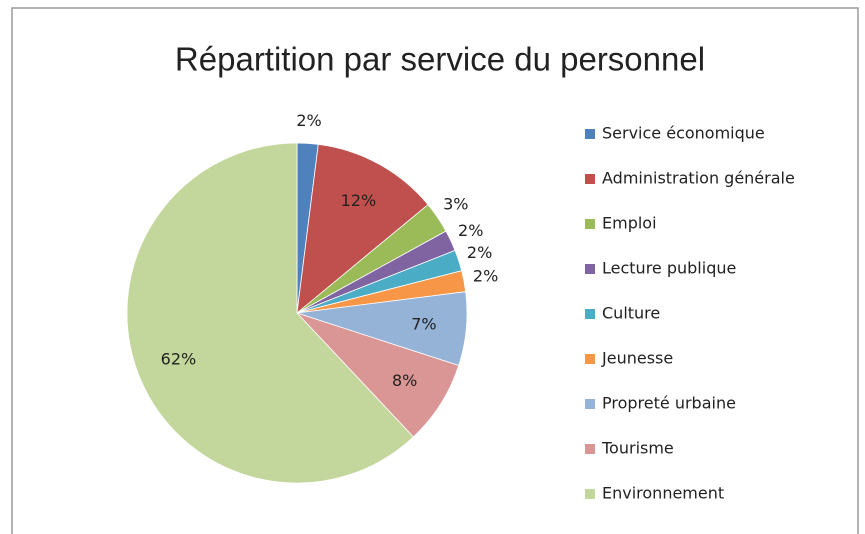  Describe the element at coordinates (669, 403) in the screenshot. I see `legend-label: Propreté urbaine` at that location.